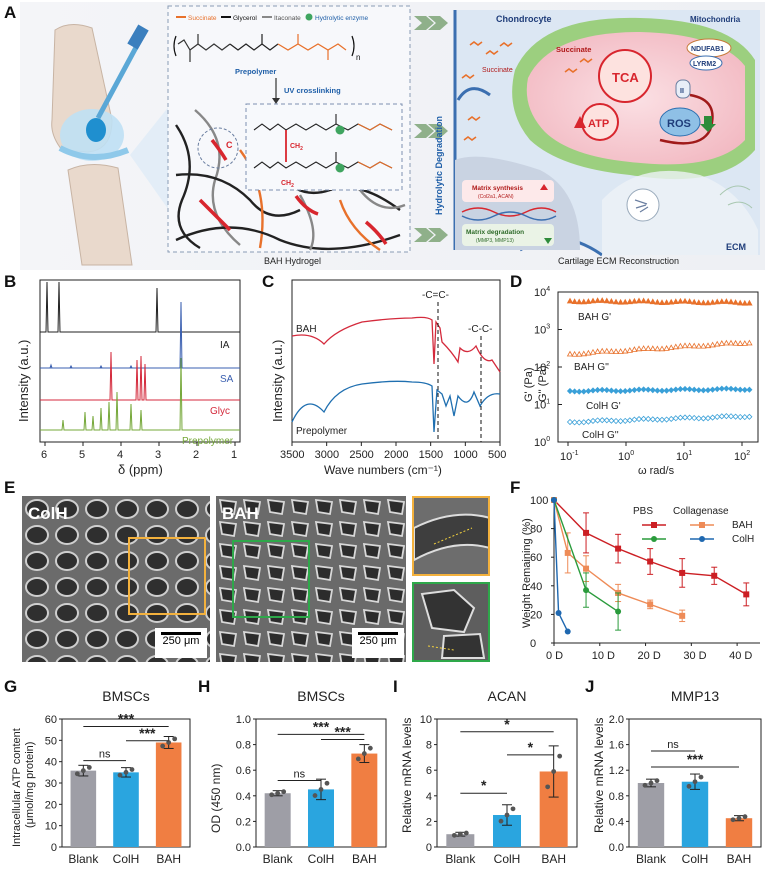 The image size is (767, 875). Describe the element at coordinates (11, 686) in the screenshot. I see `panel-label-g: G` at that location.